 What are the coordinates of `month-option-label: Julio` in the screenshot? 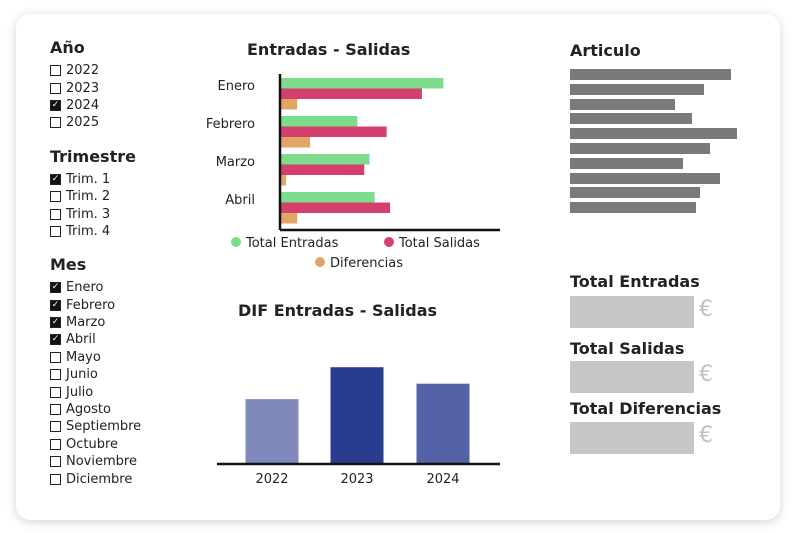 It's located at (80, 392).